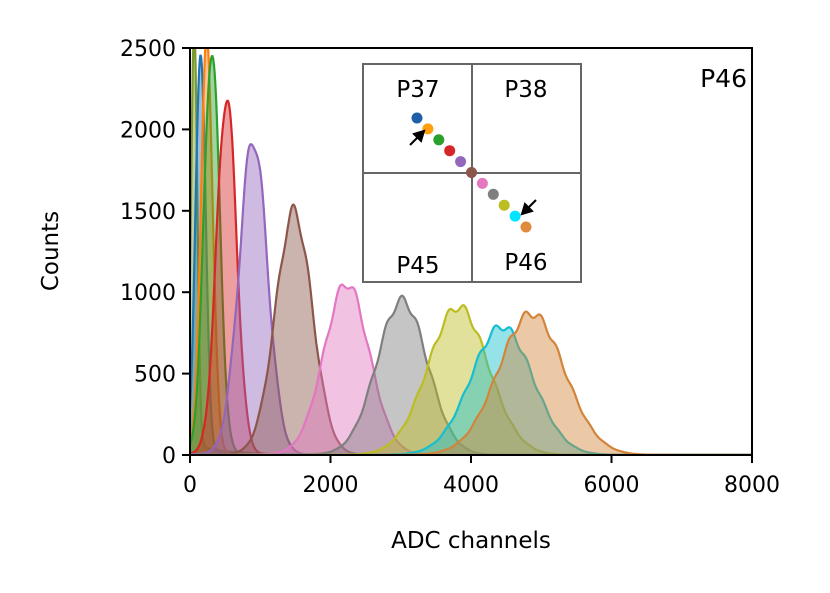 This screenshot has width=830, height=593. What do you see at coordinates (612, 485) in the screenshot?
I see `x-tick-label: 6000` at bounding box center [612, 485].